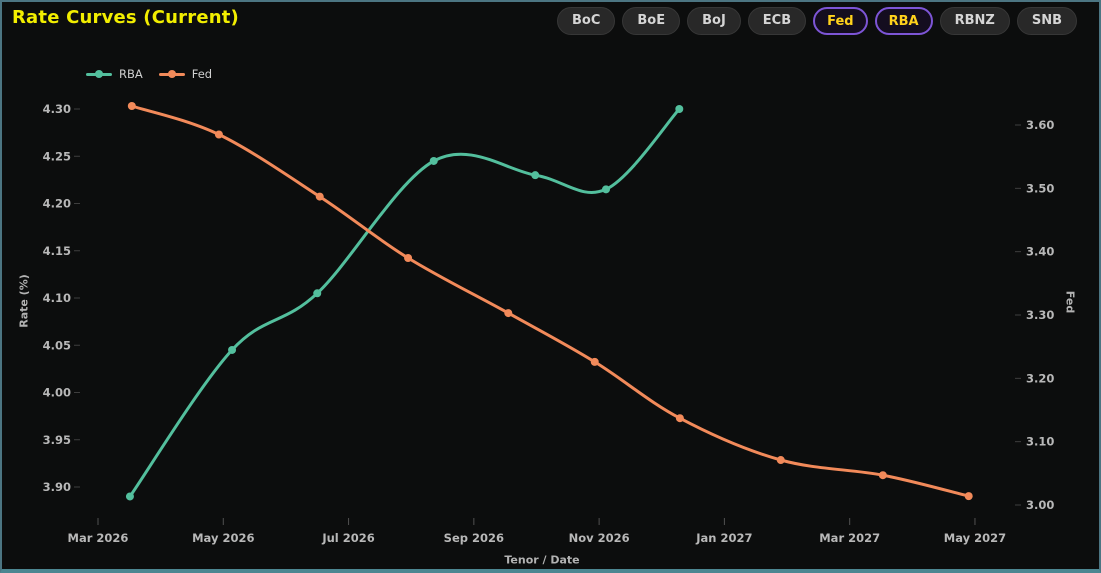 The image size is (1101, 573). What do you see at coordinates (714, 21) in the screenshot?
I see `currency-button-boj: BoJ` at bounding box center [714, 21].